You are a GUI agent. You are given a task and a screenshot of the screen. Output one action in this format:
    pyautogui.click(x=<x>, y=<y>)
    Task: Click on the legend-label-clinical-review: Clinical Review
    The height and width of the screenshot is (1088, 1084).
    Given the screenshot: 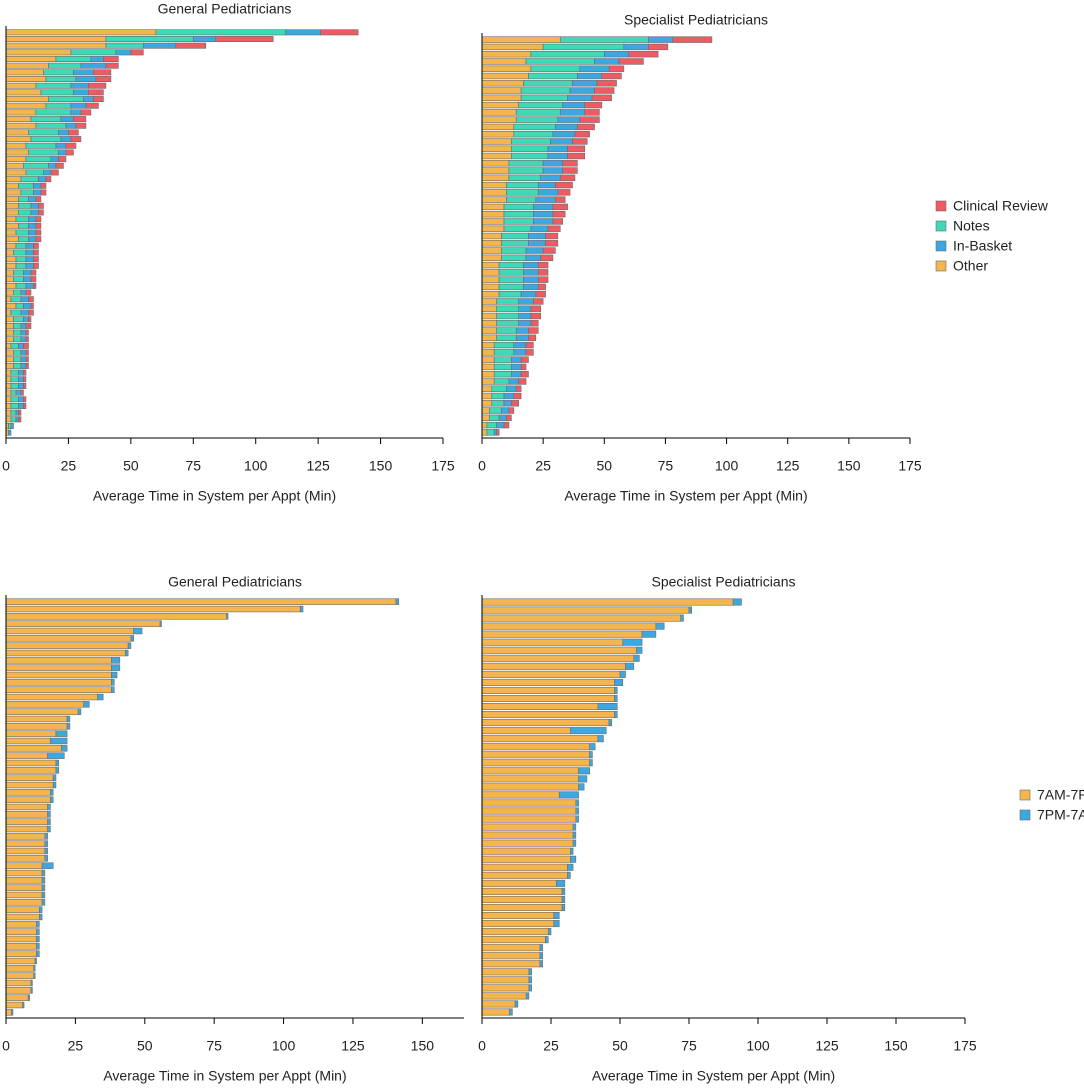 What is the action you would take?
    pyautogui.click(x=1001, y=206)
    